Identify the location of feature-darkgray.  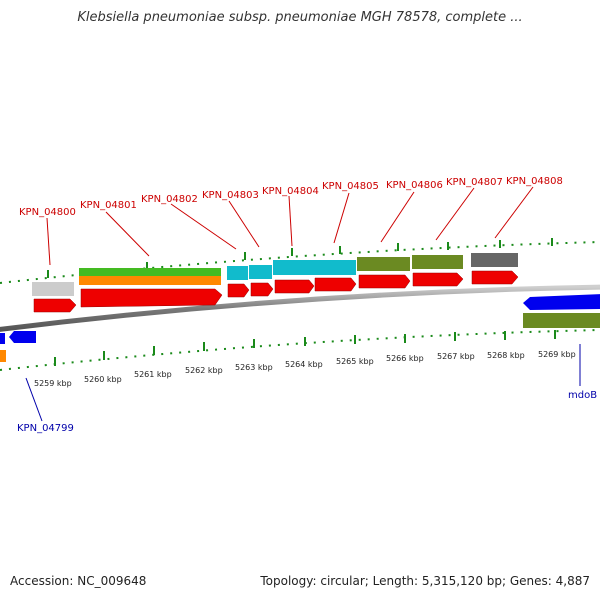
(494, 260).